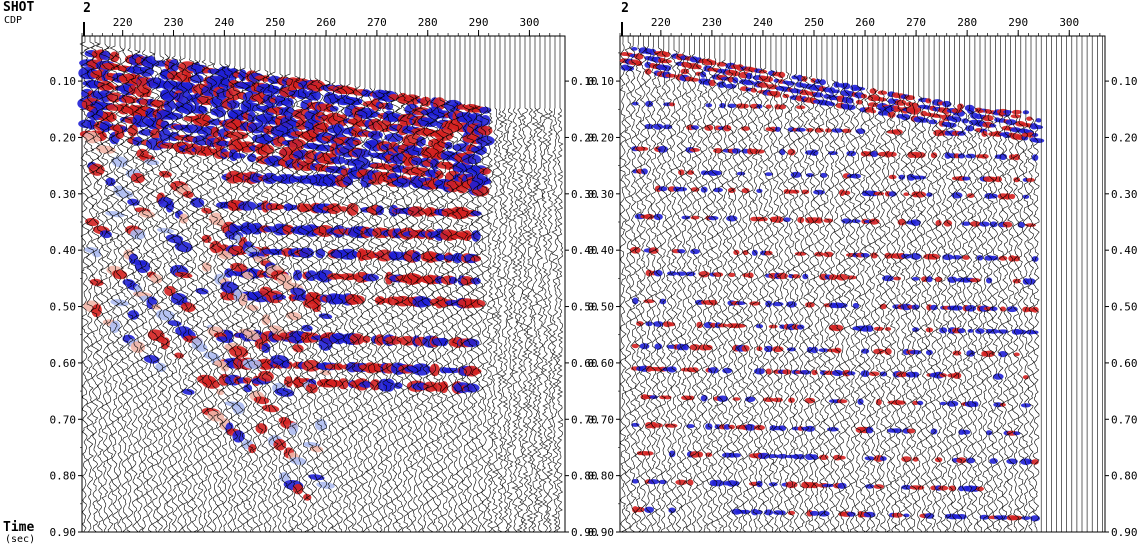 This screenshot has width=1141, height=545. I want to click on time-tick-label: 0.70, so click(63, 419).